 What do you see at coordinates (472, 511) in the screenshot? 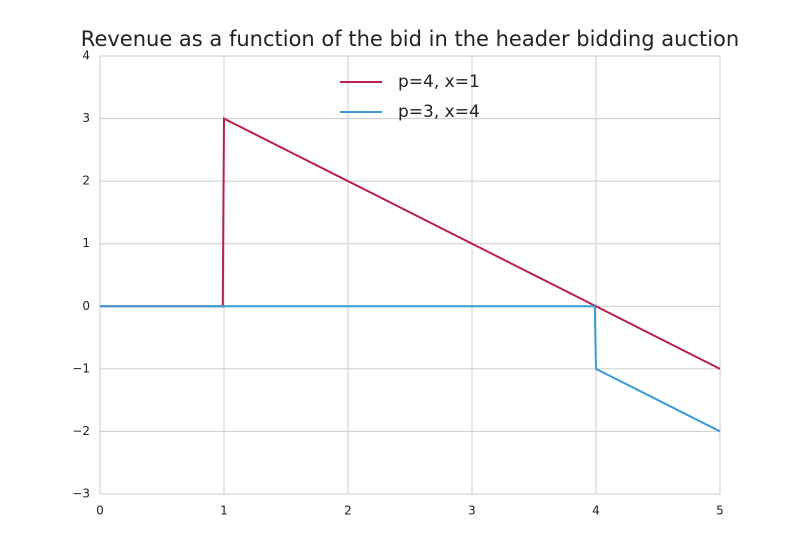
I see `x-tick-label: 3` at bounding box center [472, 511].